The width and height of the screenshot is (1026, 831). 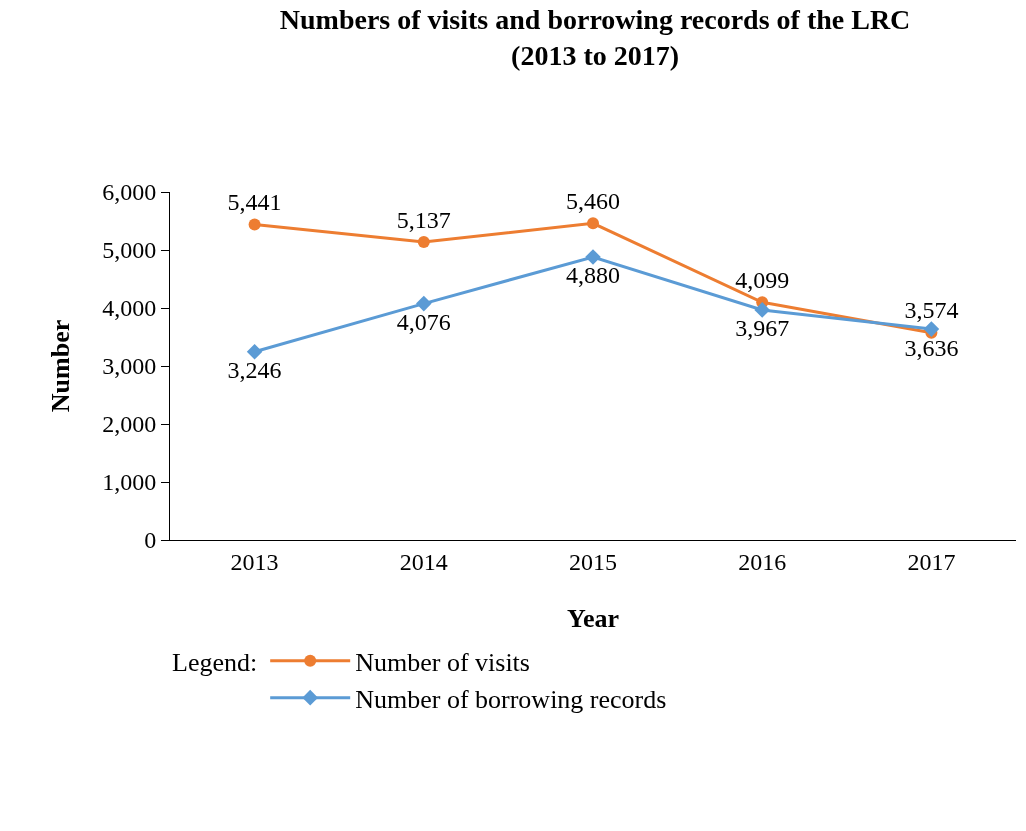 What do you see at coordinates (150, 540) in the screenshot?
I see `y-tick-label: 0` at bounding box center [150, 540].